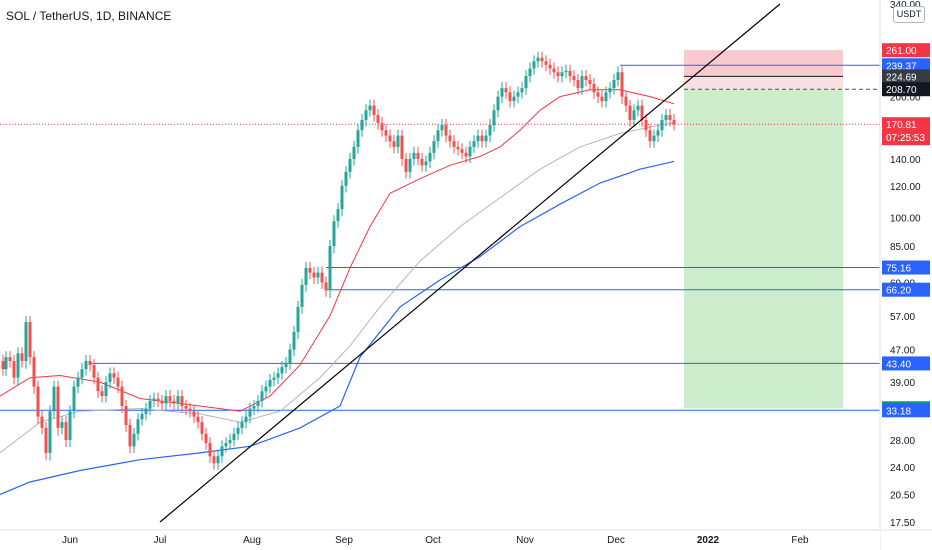 This screenshot has height=550, width=932. I want to click on price-badge: 43.40, so click(906, 363).